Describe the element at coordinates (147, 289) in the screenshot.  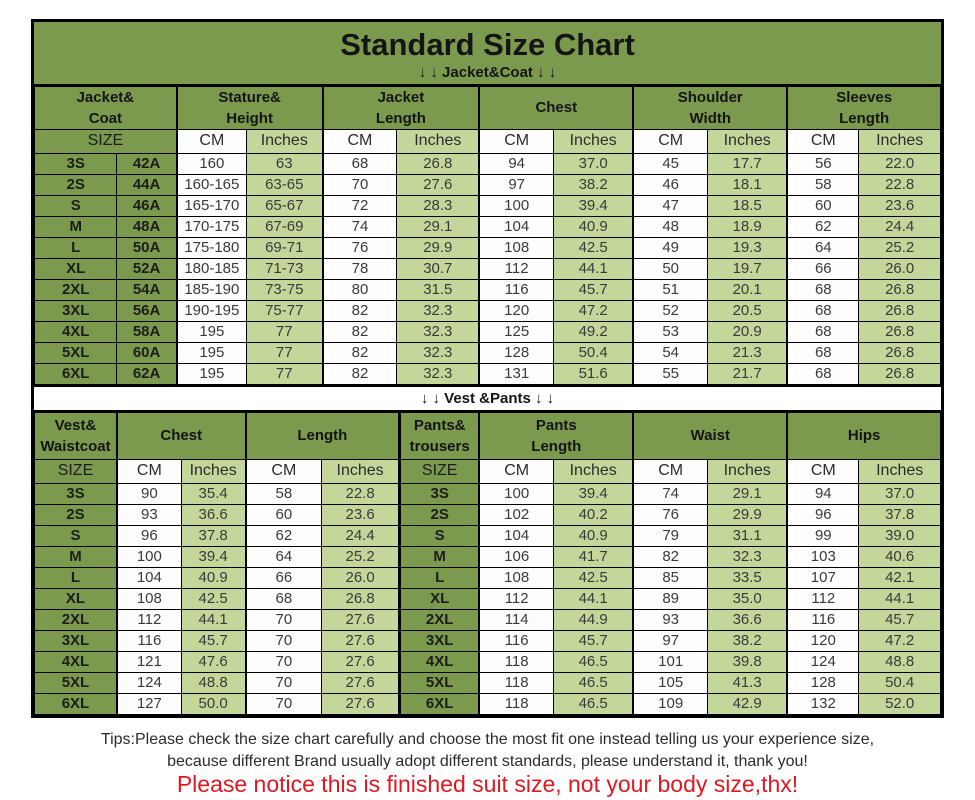
I see `table-cell: 54A` at that location.